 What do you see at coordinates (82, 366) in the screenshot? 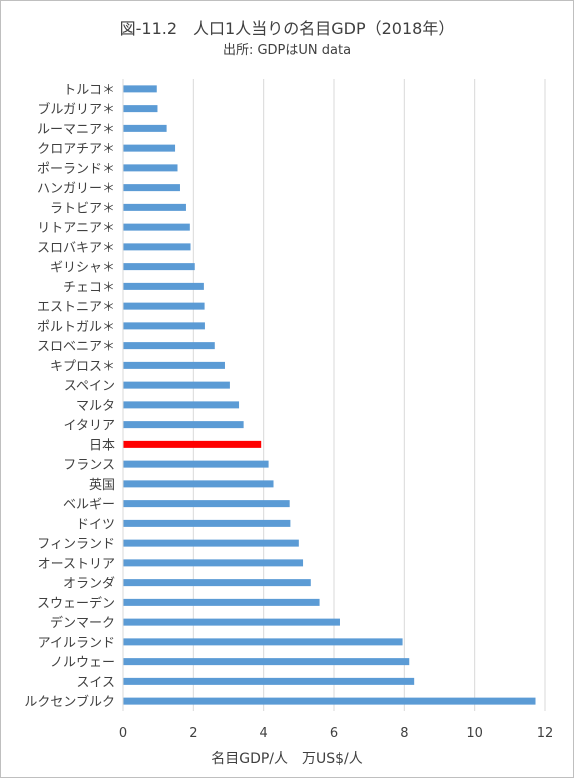
I see `category-label: キプロス＊` at bounding box center [82, 366].